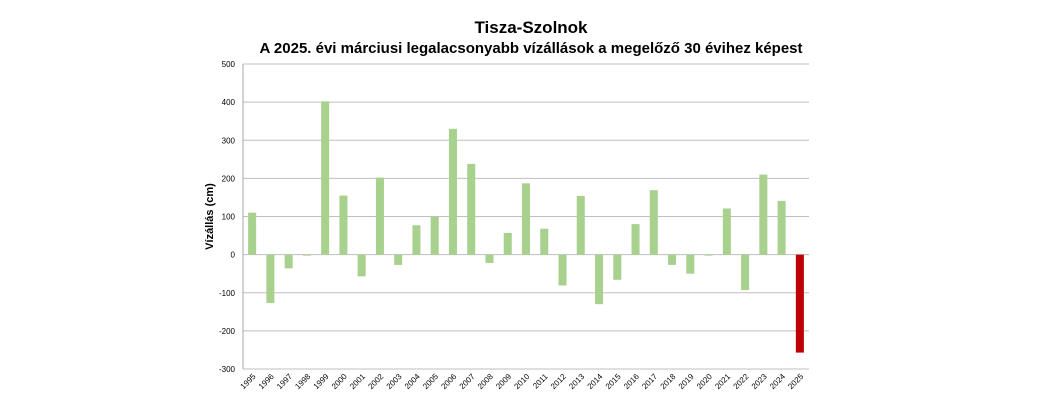 The height and width of the screenshot is (402, 1062). Describe the element at coordinates (210, 216) in the screenshot. I see `y-axis-title: Vízállás (cm)` at that location.